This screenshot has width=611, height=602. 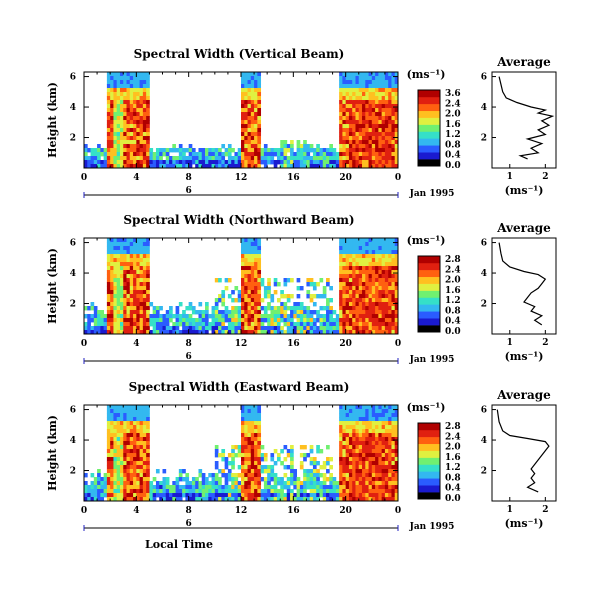 I want to click on colorbar-segment, so click(x=429, y=156).